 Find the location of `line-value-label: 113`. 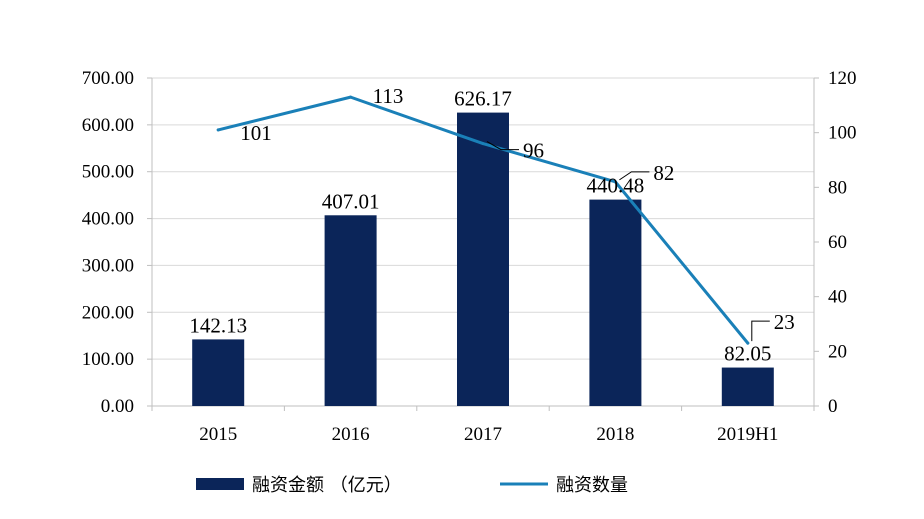

line-value-label: 113 is located at coordinates (388, 96).